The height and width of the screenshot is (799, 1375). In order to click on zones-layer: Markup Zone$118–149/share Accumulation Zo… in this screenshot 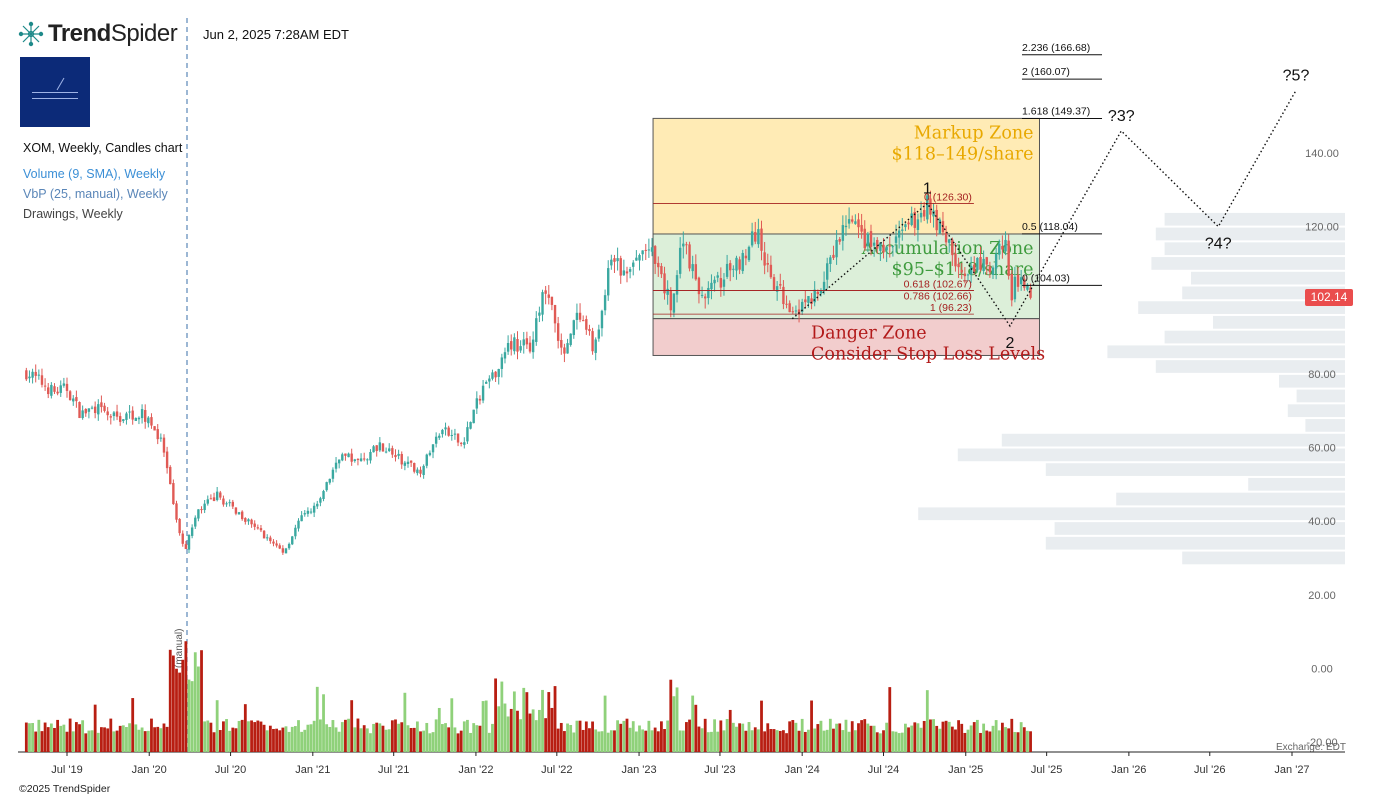, I will do `click(848, 241)`.